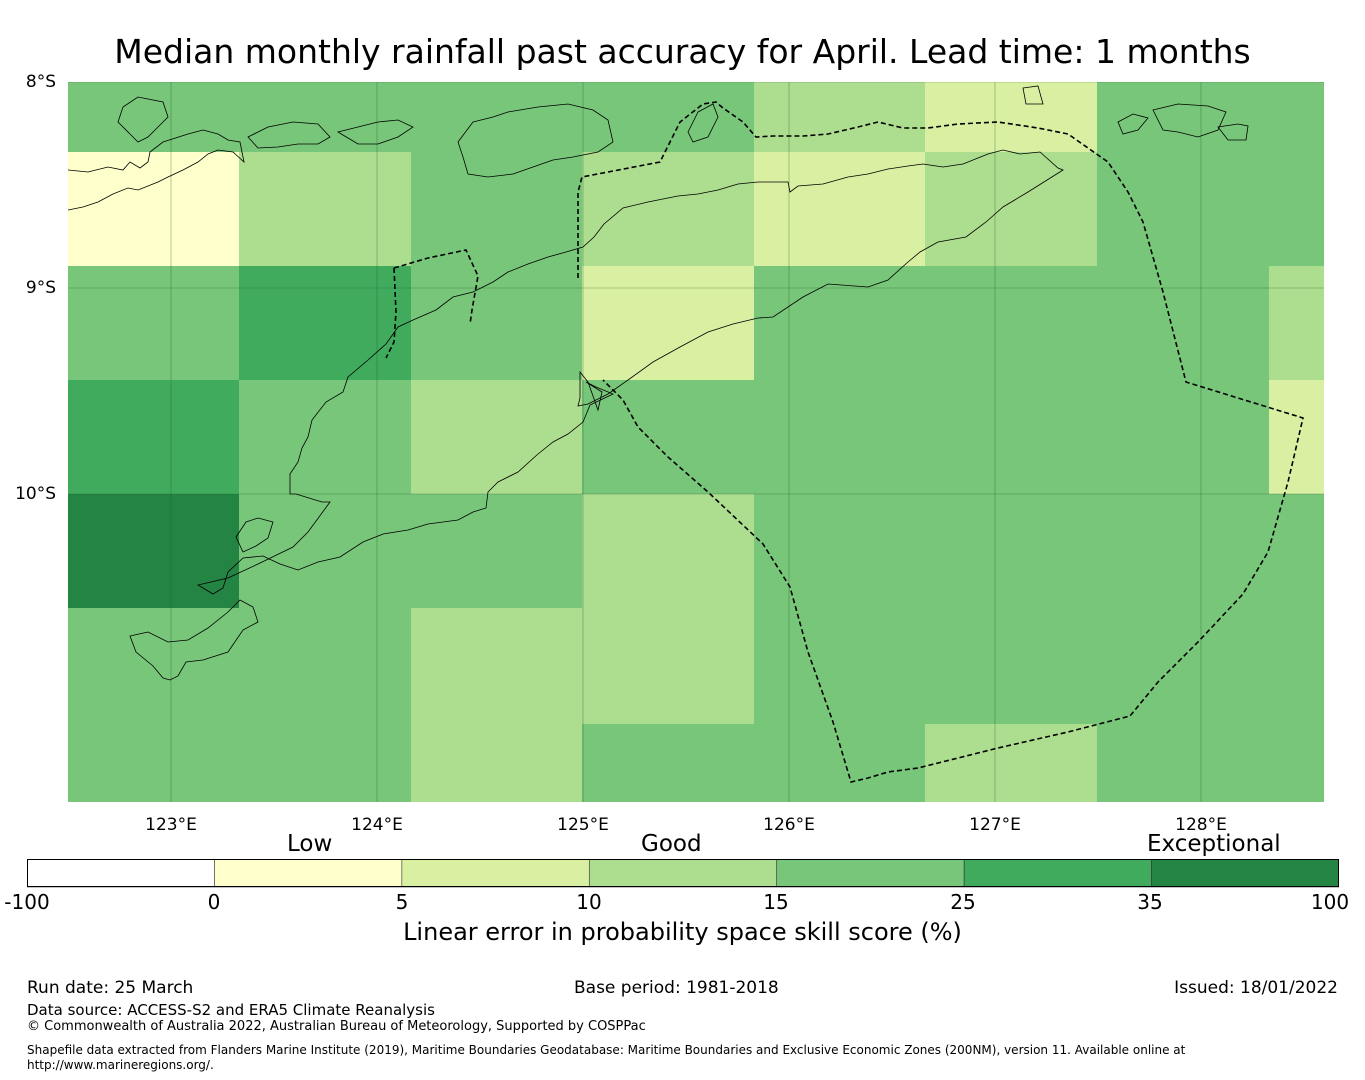  I want to click on tick-15: 15, so click(776, 902).